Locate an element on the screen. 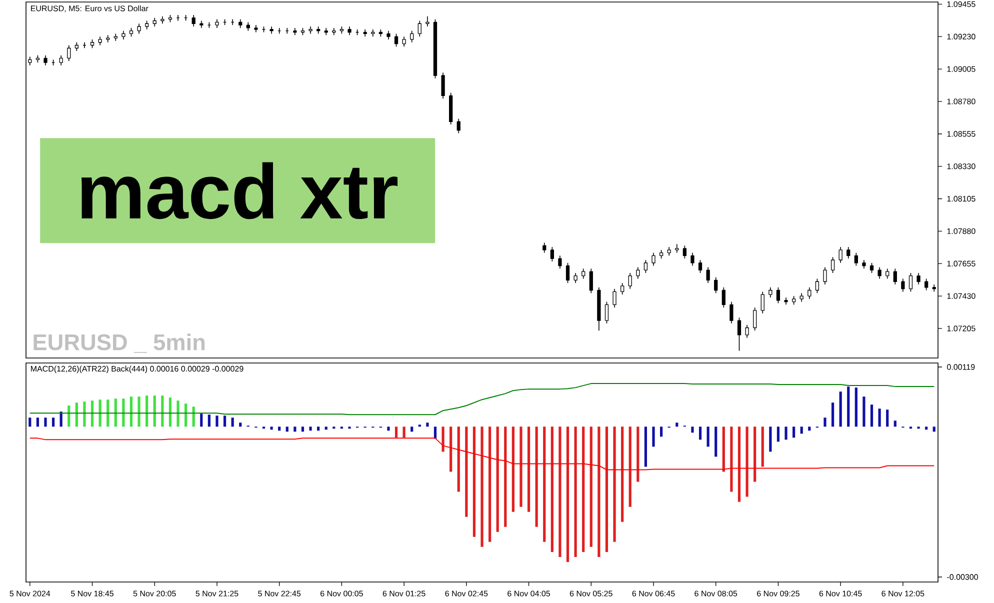 This screenshot has width=994, height=603. y-tick-label: 1.09455 is located at coordinates (961, 4).